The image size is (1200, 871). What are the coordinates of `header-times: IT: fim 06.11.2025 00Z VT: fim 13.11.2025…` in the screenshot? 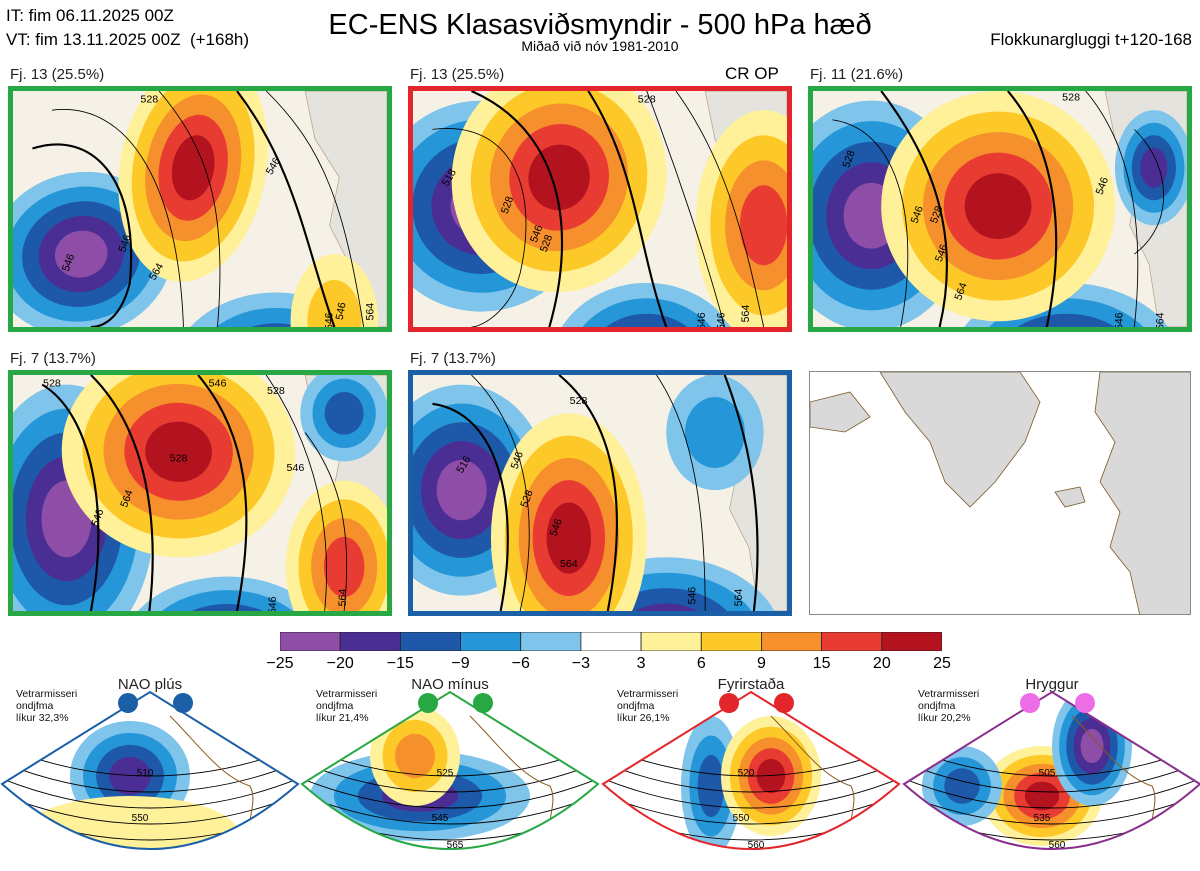 It's located at (127, 28).